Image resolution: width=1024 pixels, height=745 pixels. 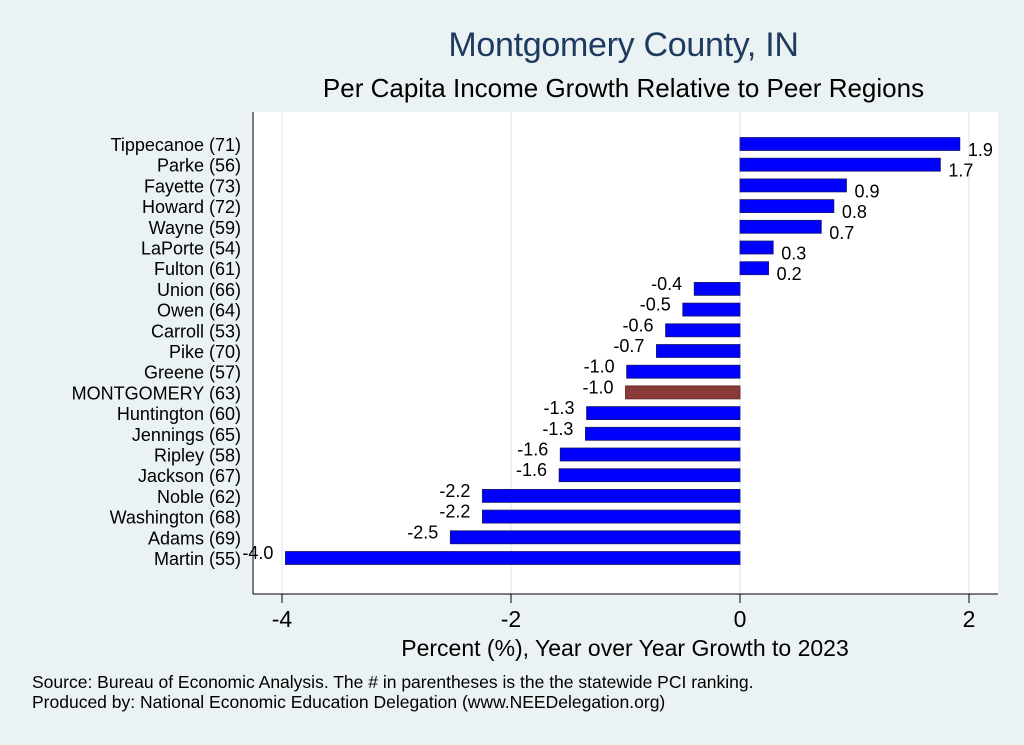 I want to click on value-label: 0.8, so click(x=854, y=212).